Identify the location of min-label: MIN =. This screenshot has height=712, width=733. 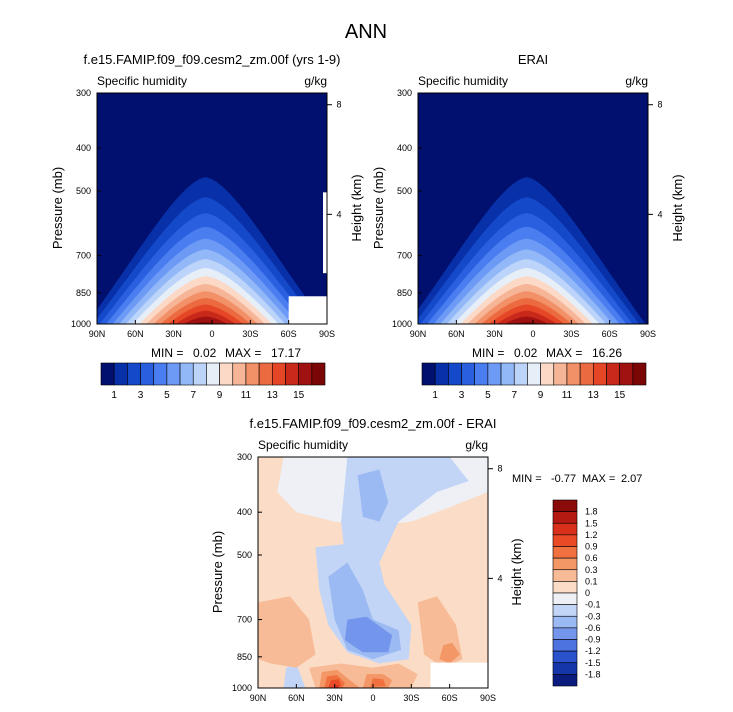
(488, 353).